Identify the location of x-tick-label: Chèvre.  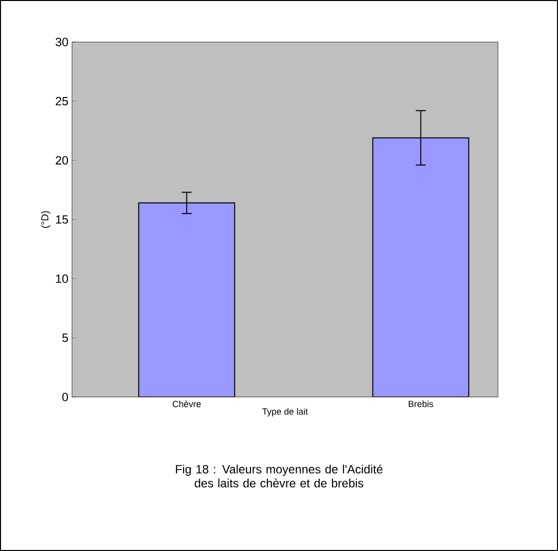
(186, 404).